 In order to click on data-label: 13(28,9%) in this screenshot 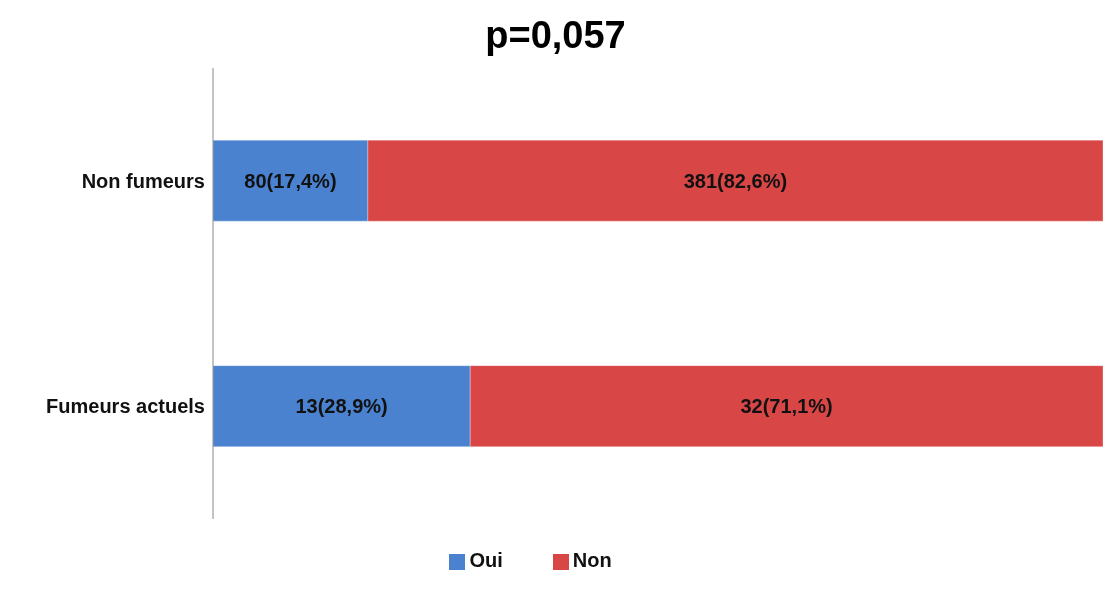, I will do `click(341, 406)`.